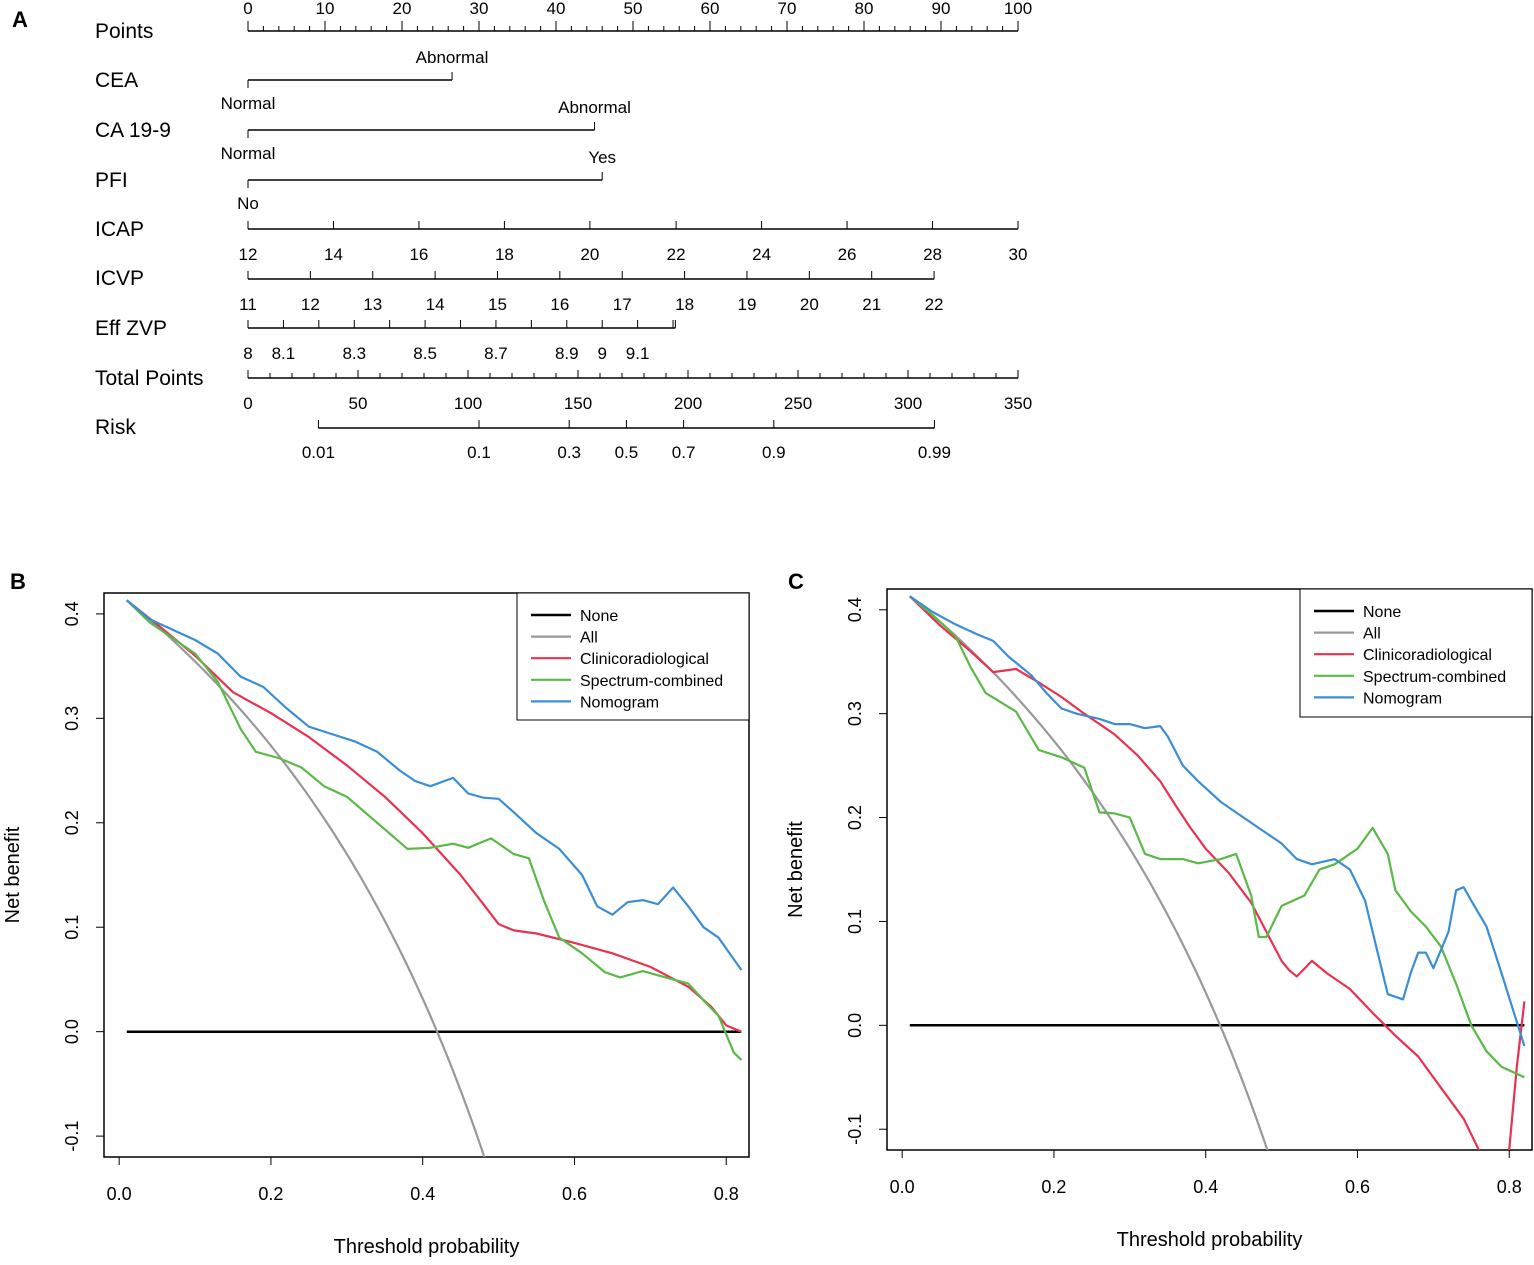  Describe the element at coordinates (20, 19) in the screenshot. I see `panel-letter-a: A` at that location.